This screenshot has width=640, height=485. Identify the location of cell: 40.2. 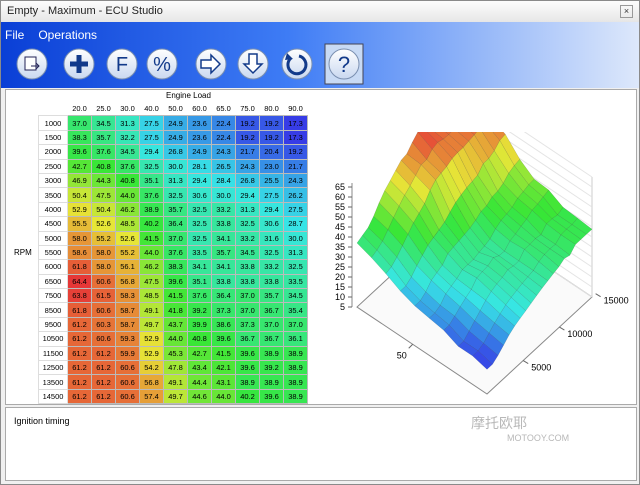
(151, 224).